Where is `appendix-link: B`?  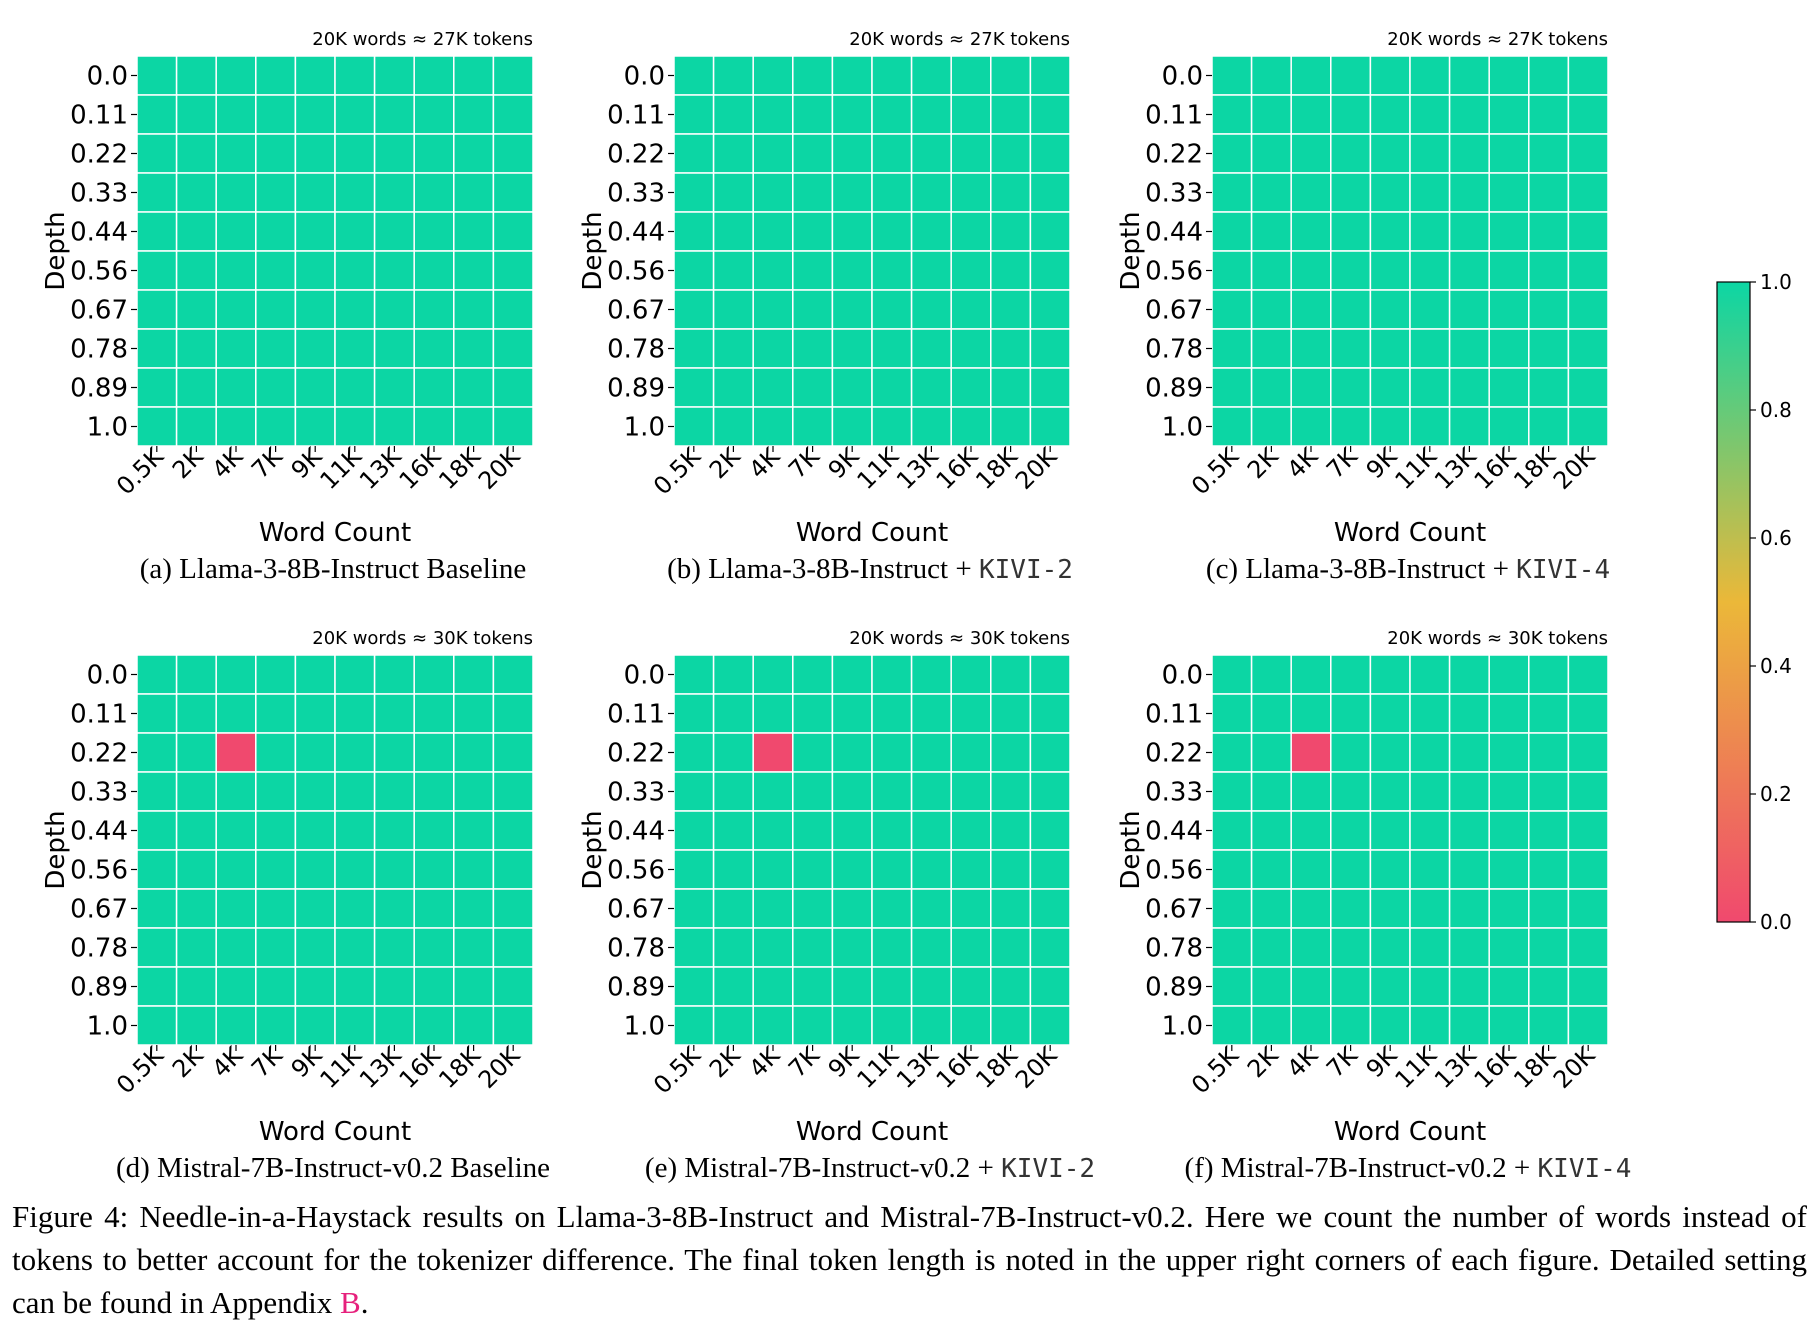
appendix-link: B is located at coordinates (350, 1302).